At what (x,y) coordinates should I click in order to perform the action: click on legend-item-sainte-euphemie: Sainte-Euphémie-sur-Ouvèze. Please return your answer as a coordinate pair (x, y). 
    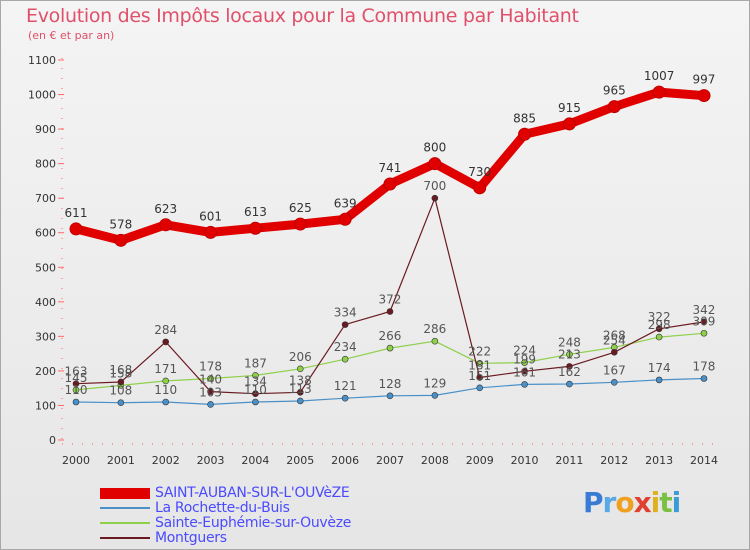
    Looking at the image, I should click on (265, 523).